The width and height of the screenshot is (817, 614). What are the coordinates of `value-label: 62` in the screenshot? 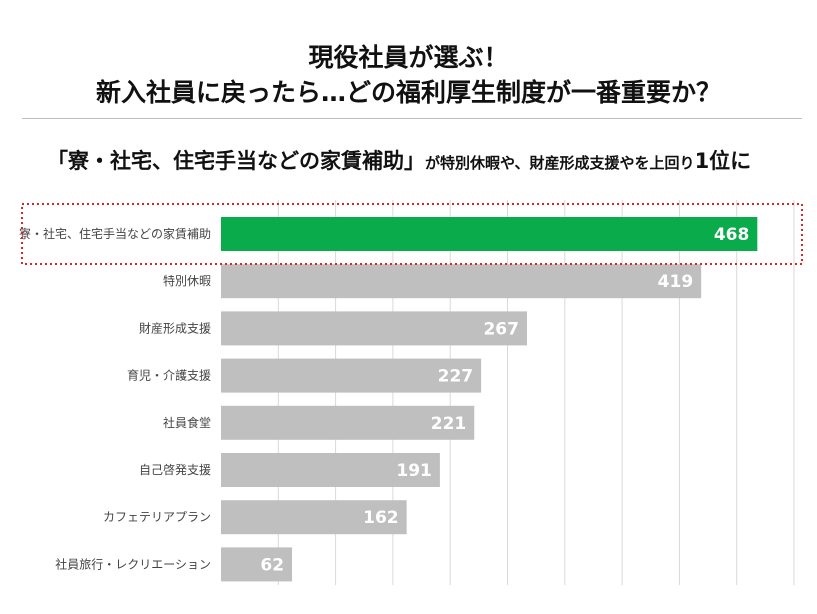 It's located at (272, 565).